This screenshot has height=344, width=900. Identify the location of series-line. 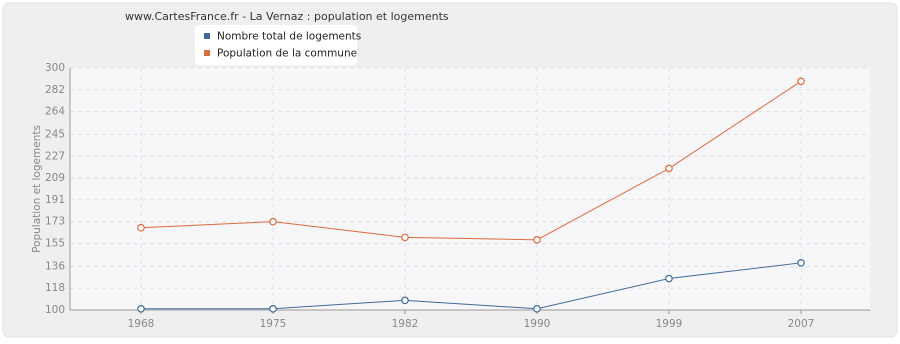
(471, 286).